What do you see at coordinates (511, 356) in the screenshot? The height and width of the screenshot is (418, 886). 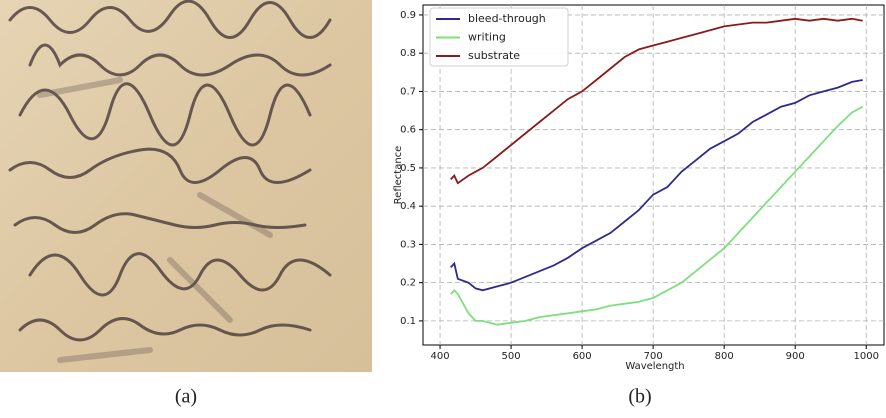 I see `x-tick-label: 500` at bounding box center [511, 356].